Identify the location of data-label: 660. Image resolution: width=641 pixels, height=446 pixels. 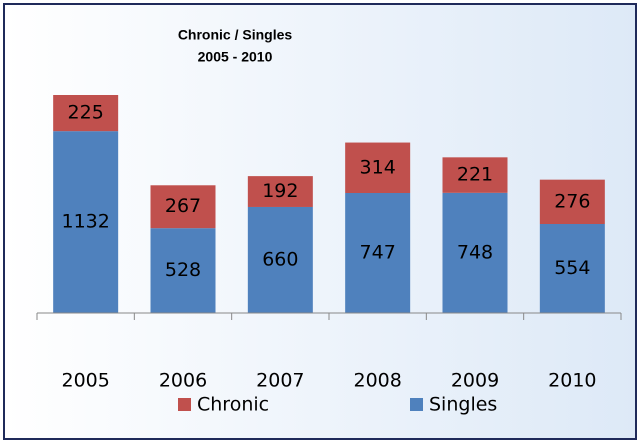
(280, 259).